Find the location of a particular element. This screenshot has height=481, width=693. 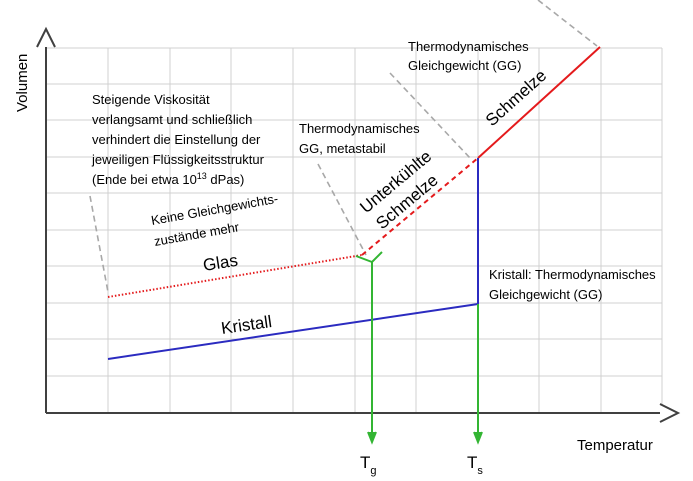

x-axis-arrow is located at coordinates (670, 413).